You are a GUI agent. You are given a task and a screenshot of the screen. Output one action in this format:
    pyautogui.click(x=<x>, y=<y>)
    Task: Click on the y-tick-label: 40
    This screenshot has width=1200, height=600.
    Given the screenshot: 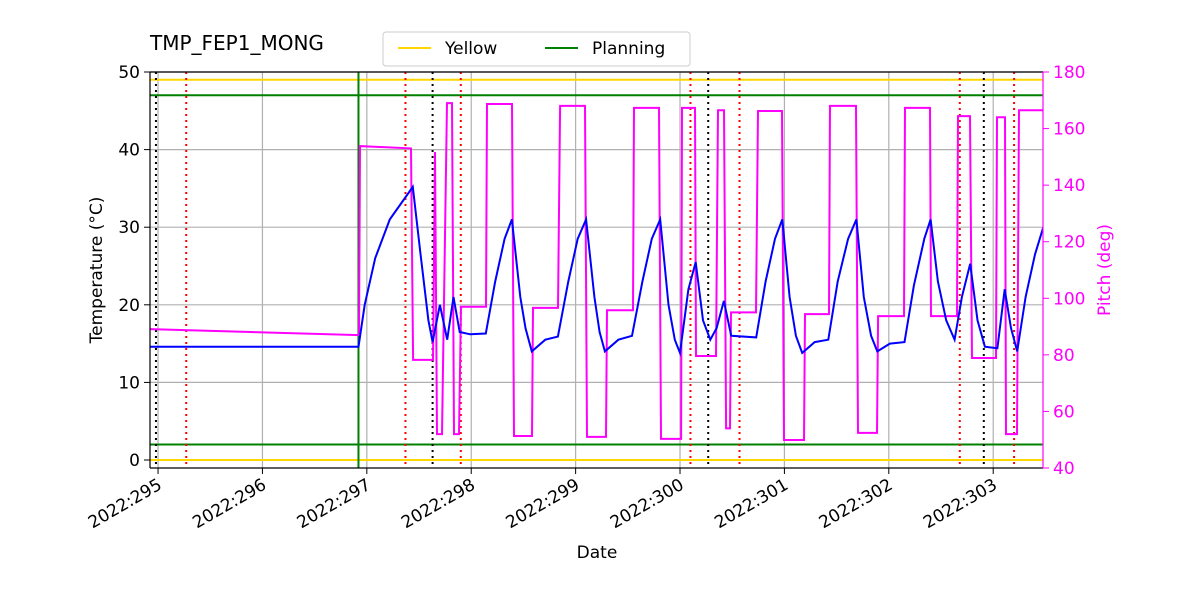 What is the action you would take?
    pyautogui.click(x=129, y=151)
    